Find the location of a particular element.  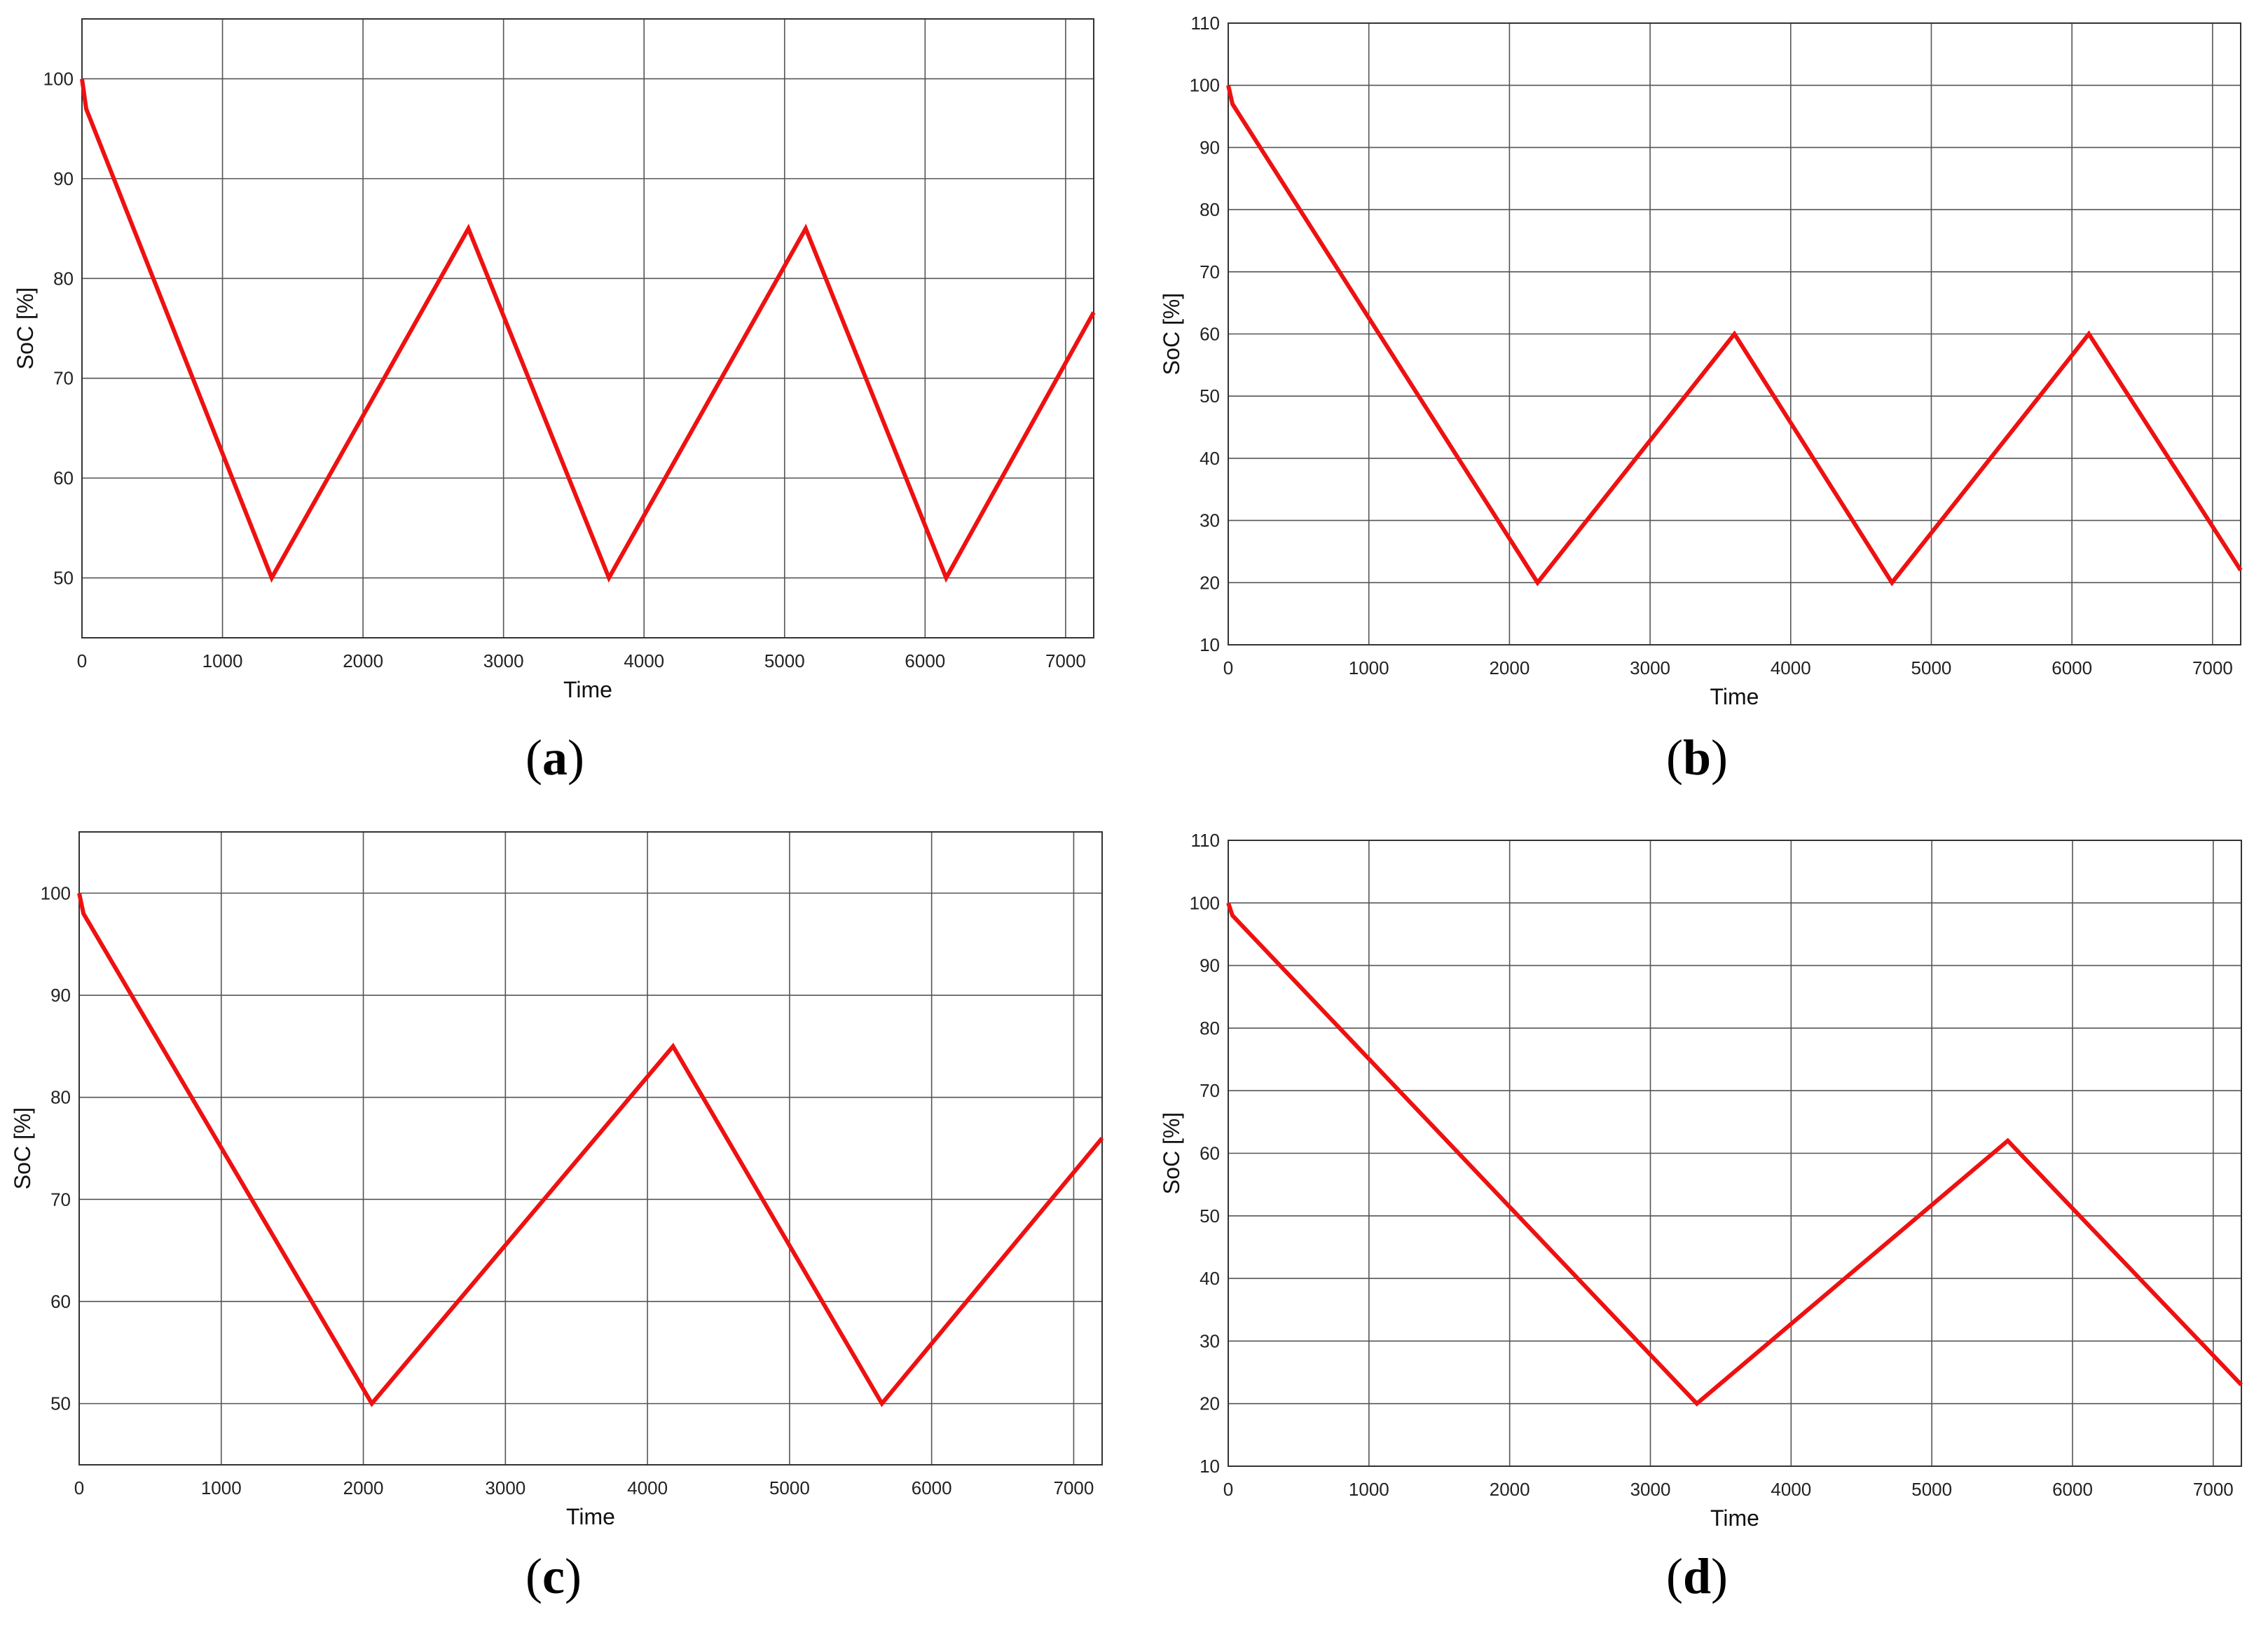

panel-label-d: (d) is located at coordinates (1697, 1576).